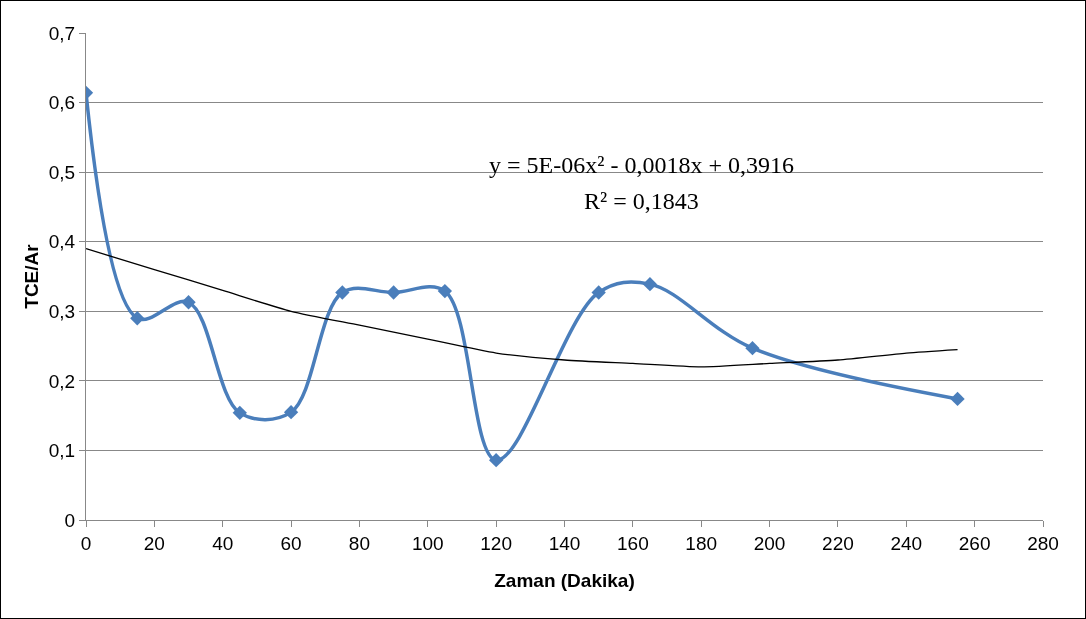 The height and width of the screenshot is (619, 1086). I want to click on x-tick-label: 240, so click(906, 543).